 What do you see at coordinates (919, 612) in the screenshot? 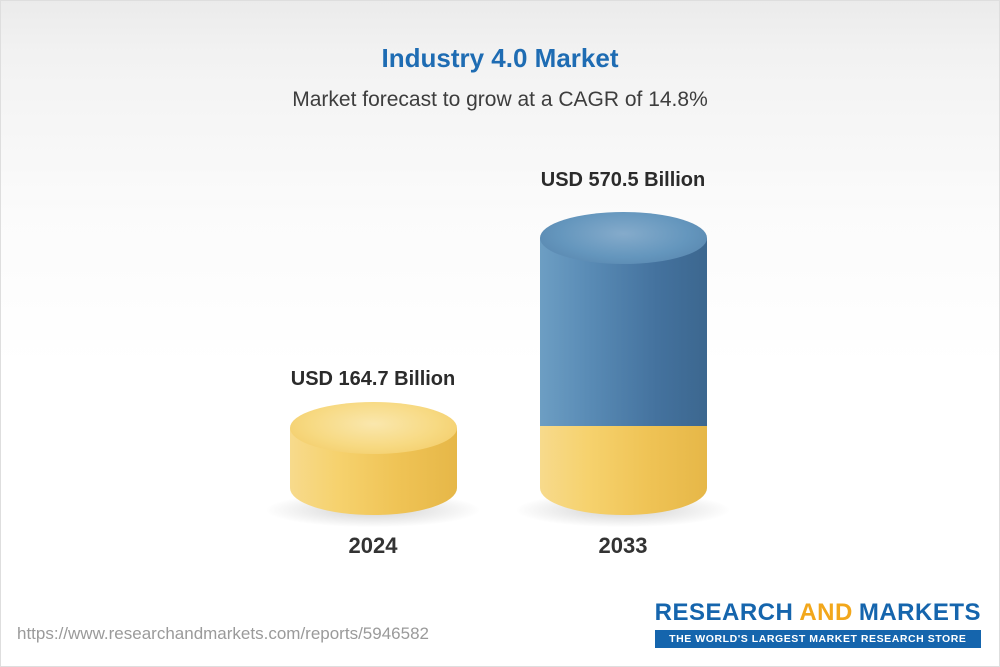
I see `logo-word-markets: MARKETS` at bounding box center [919, 612].